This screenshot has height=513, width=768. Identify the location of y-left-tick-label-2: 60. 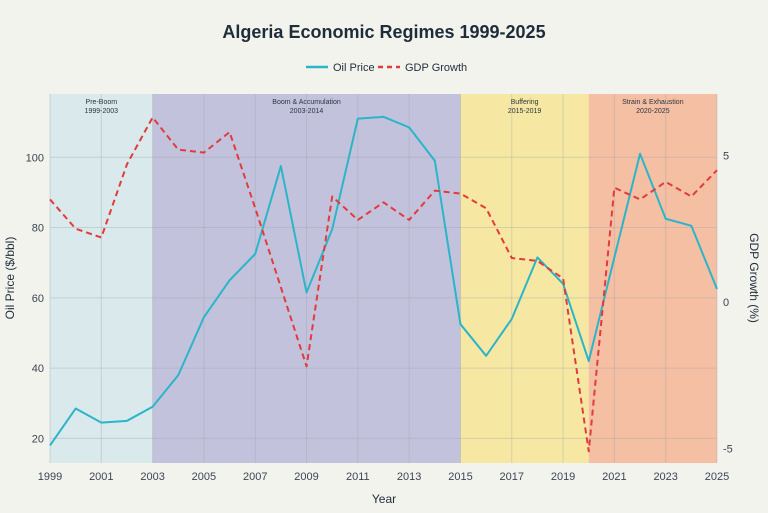
(38, 299).